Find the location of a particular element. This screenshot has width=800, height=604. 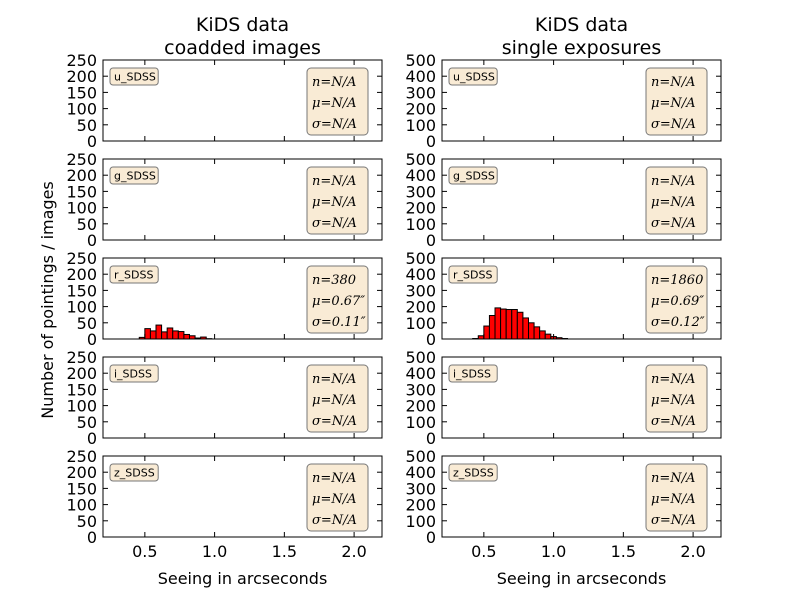

y-axis-label: Number of pointings / images is located at coordinates (47, 299).